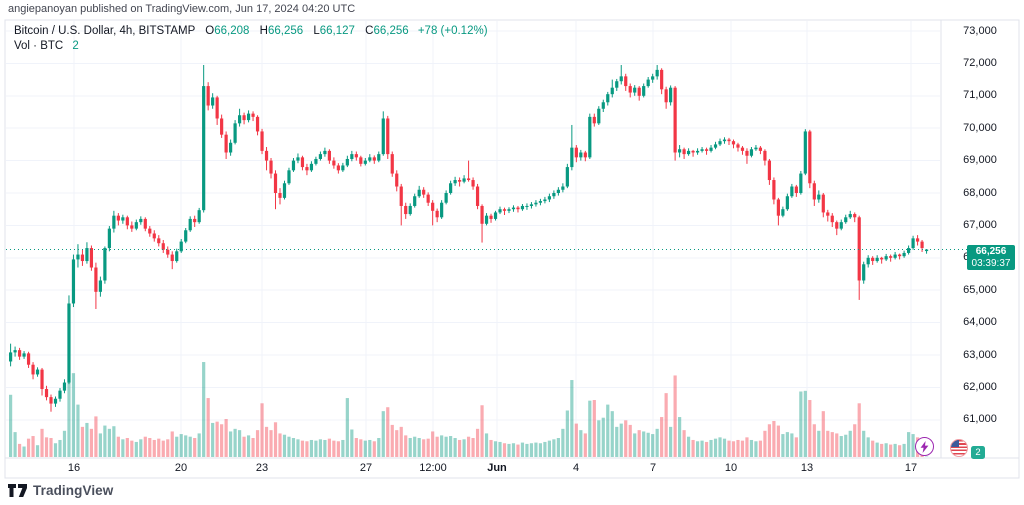  What do you see at coordinates (991, 251) in the screenshot?
I see `last-price: 66,256` at bounding box center [991, 251].